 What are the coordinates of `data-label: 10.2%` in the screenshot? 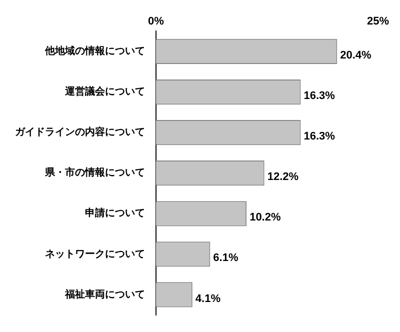 It's located at (265, 218).